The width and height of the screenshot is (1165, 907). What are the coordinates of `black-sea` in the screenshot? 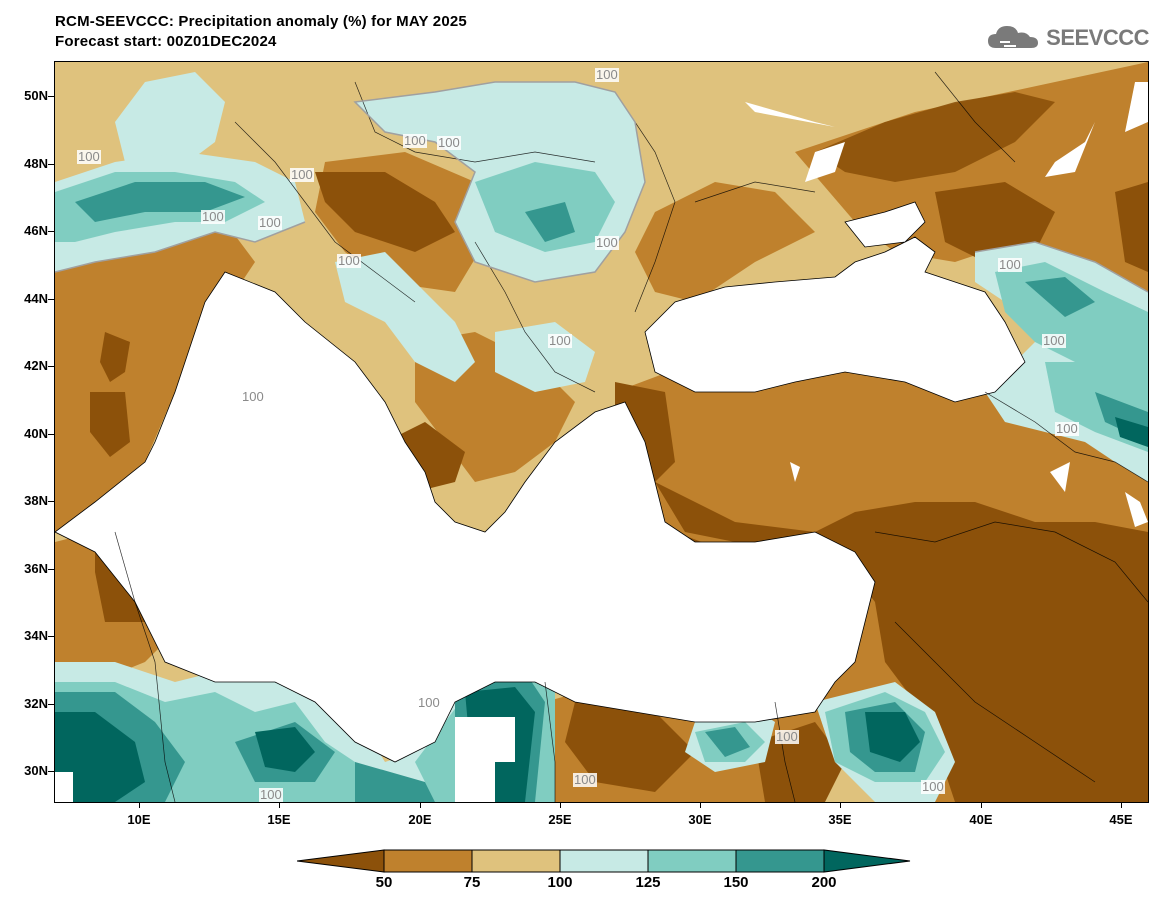 It's located at (835, 319).